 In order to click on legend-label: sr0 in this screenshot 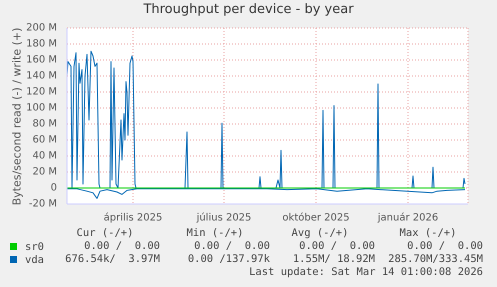, I will do `click(34, 247)`.